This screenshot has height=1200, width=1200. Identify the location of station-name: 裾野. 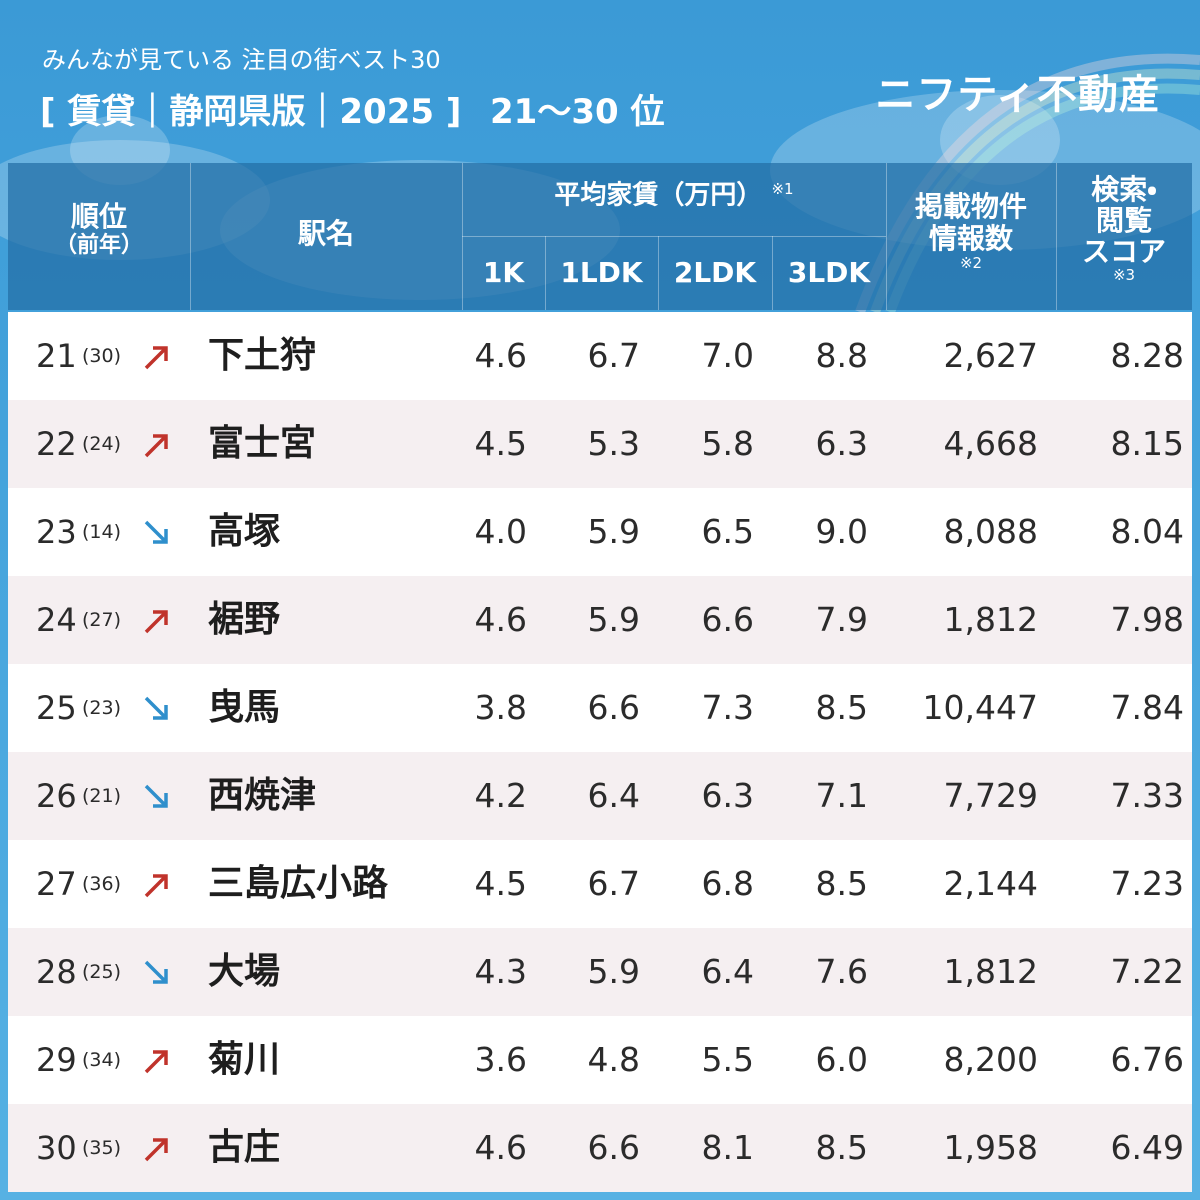
(244, 619).